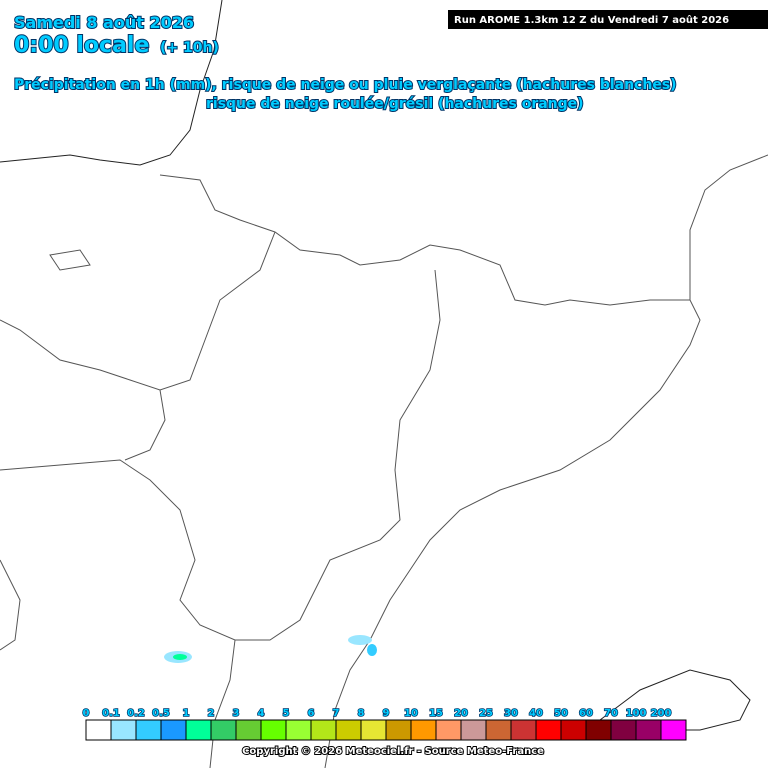 The width and height of the screenshot is (768, 768). Describe the element at coordinates (386, 713) in the screenshot. I see `legend-label: 9` at that location.